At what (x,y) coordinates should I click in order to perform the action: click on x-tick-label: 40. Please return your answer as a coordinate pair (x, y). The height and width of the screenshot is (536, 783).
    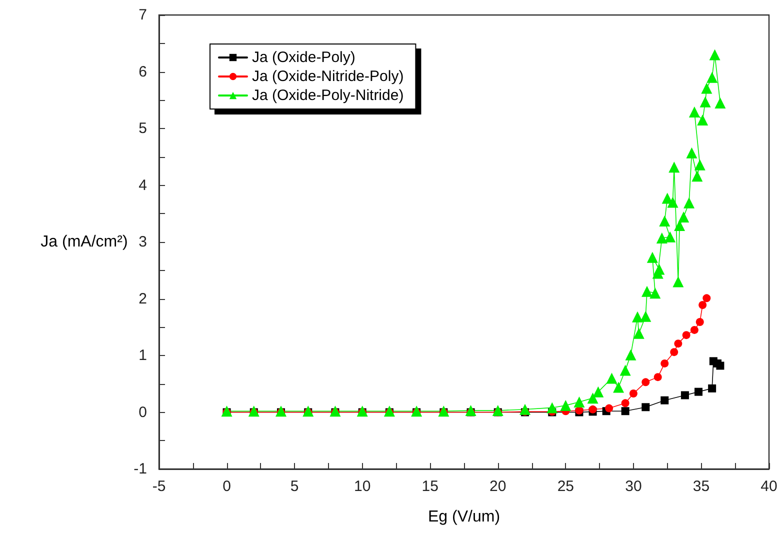
    Looking at the image, I should click on (769, 486).